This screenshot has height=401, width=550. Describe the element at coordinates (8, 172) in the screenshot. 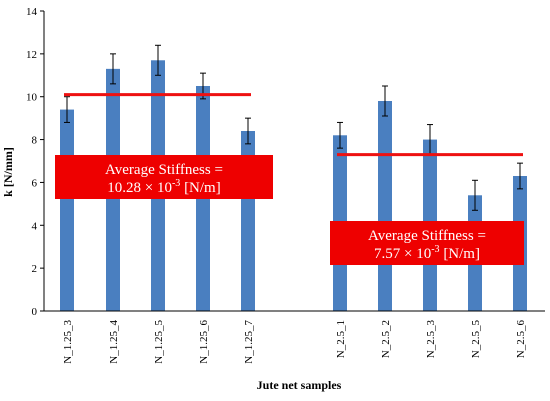

I see `y-axis-title: k [N/mm]` at that location.